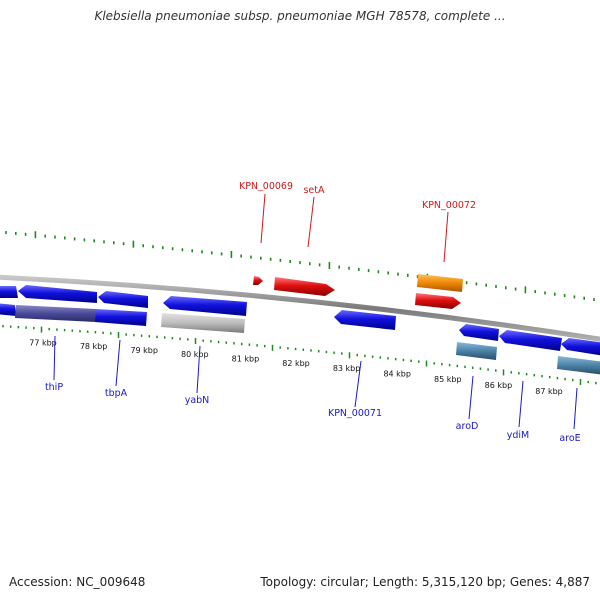 This screenshot has width=600, height=600. I want to click on gene-label-ydiM: ydiM, so click(518, 435).